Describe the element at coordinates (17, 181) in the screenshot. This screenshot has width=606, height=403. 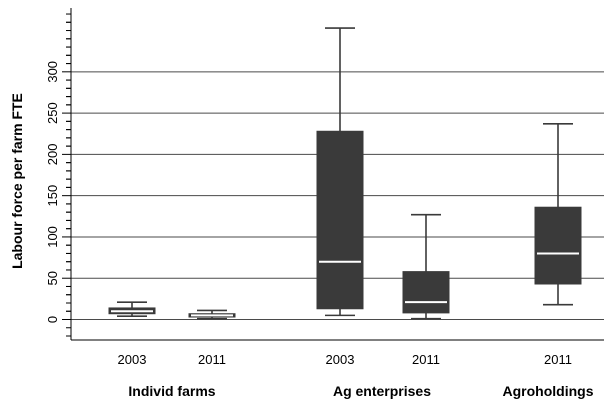
I see `y-axis-label: Labour force per farm FTE` at that location.